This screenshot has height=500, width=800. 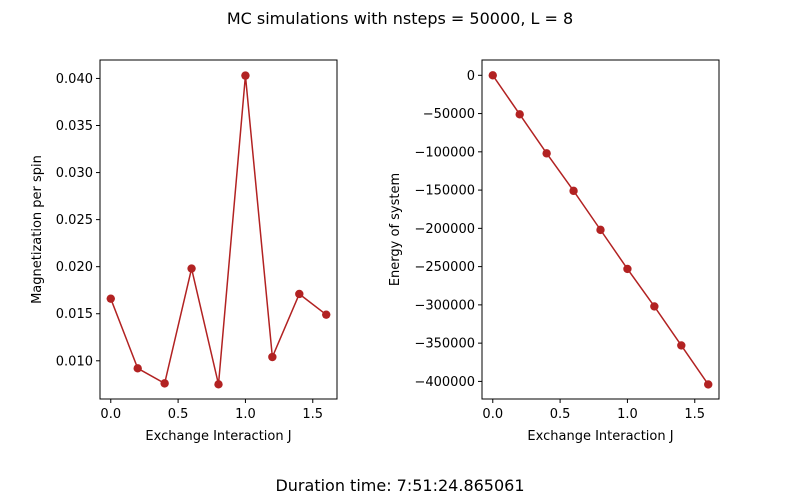 I want to click on energy-xlabel: Exchange Interaction J, so click(x=600, y=436).